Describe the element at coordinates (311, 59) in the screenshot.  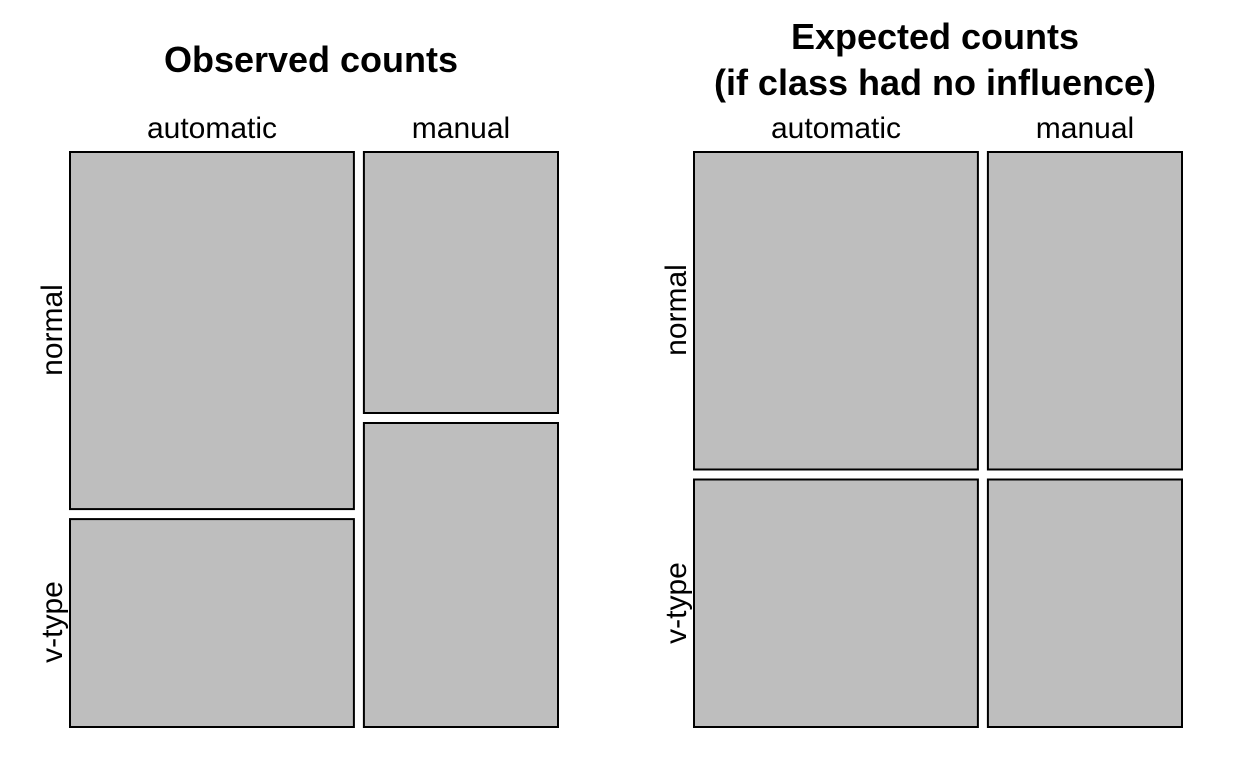
I see `observed-title: Observed counts` at that location.